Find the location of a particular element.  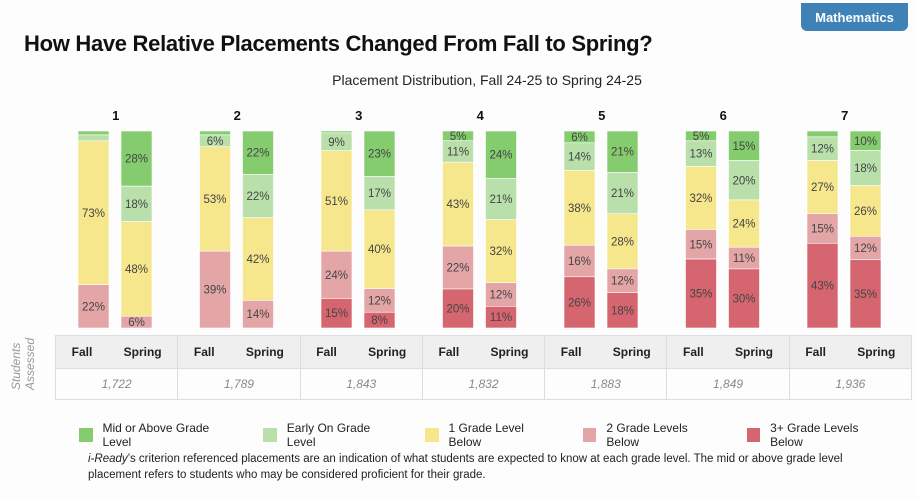

grade-label: 2 is located at coordinates (237, 115).